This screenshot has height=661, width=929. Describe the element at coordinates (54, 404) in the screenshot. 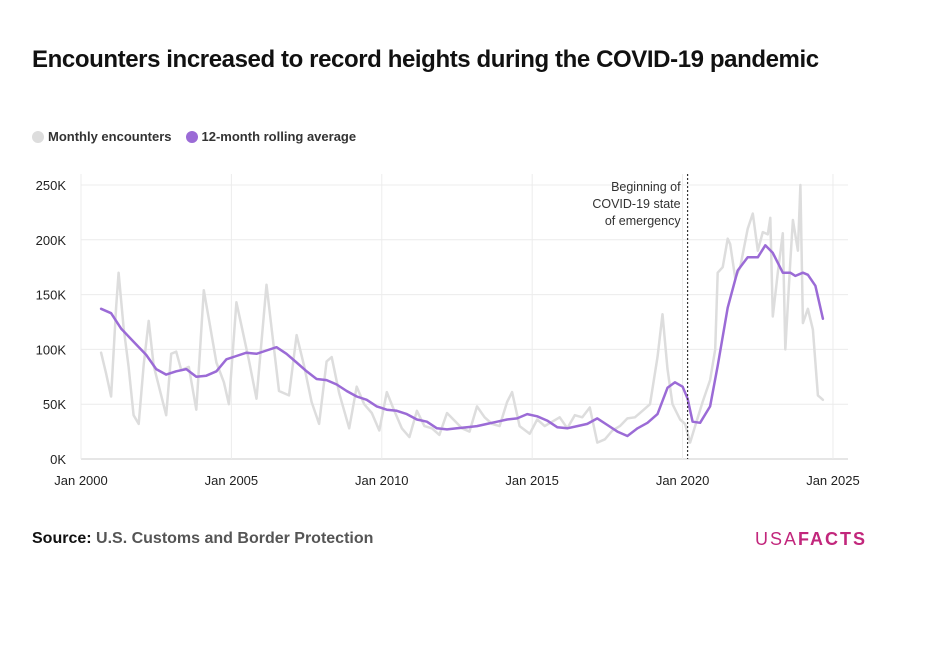

I see `y-tick-label: 50K` at that location.